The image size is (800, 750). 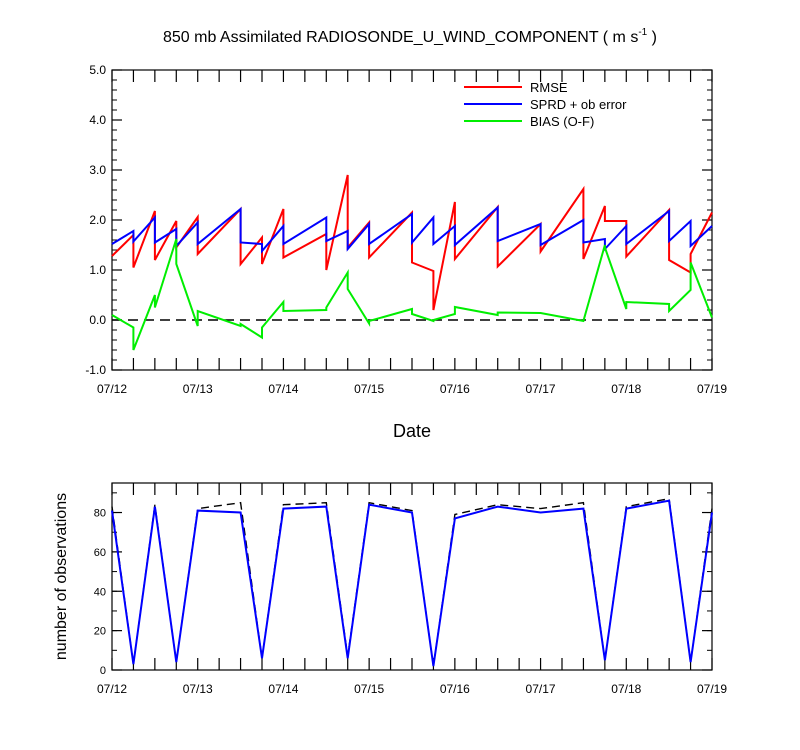 I want to click on top-y-tick-label: 5.0, so click(x=97, y=70).